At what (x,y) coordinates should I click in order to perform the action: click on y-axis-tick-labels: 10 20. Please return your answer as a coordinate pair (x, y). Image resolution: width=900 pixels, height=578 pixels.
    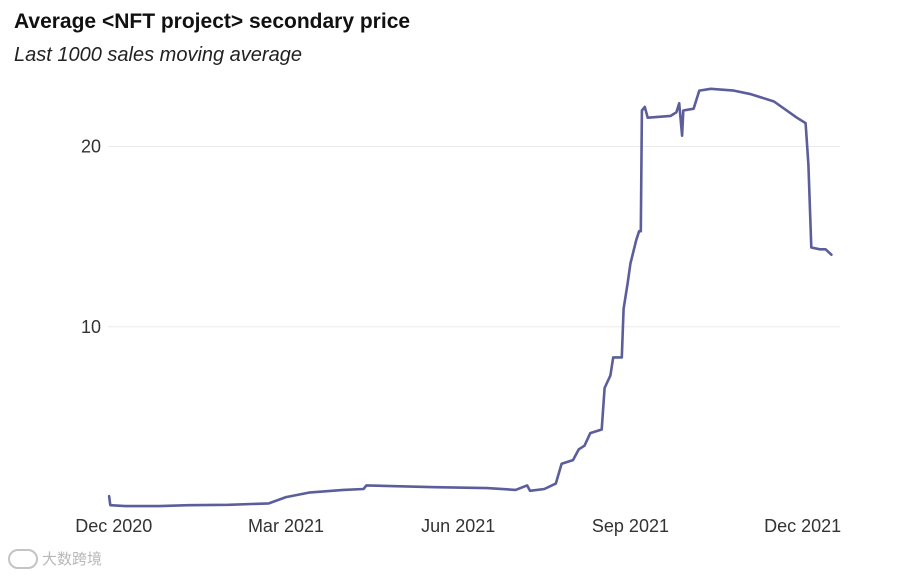
    Looking at the image, I should click on (91, 237).